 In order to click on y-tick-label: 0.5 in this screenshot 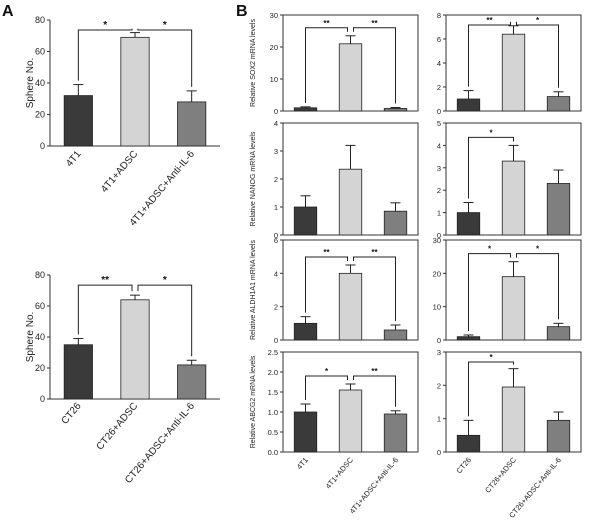, I will do `click(273, 432)`.